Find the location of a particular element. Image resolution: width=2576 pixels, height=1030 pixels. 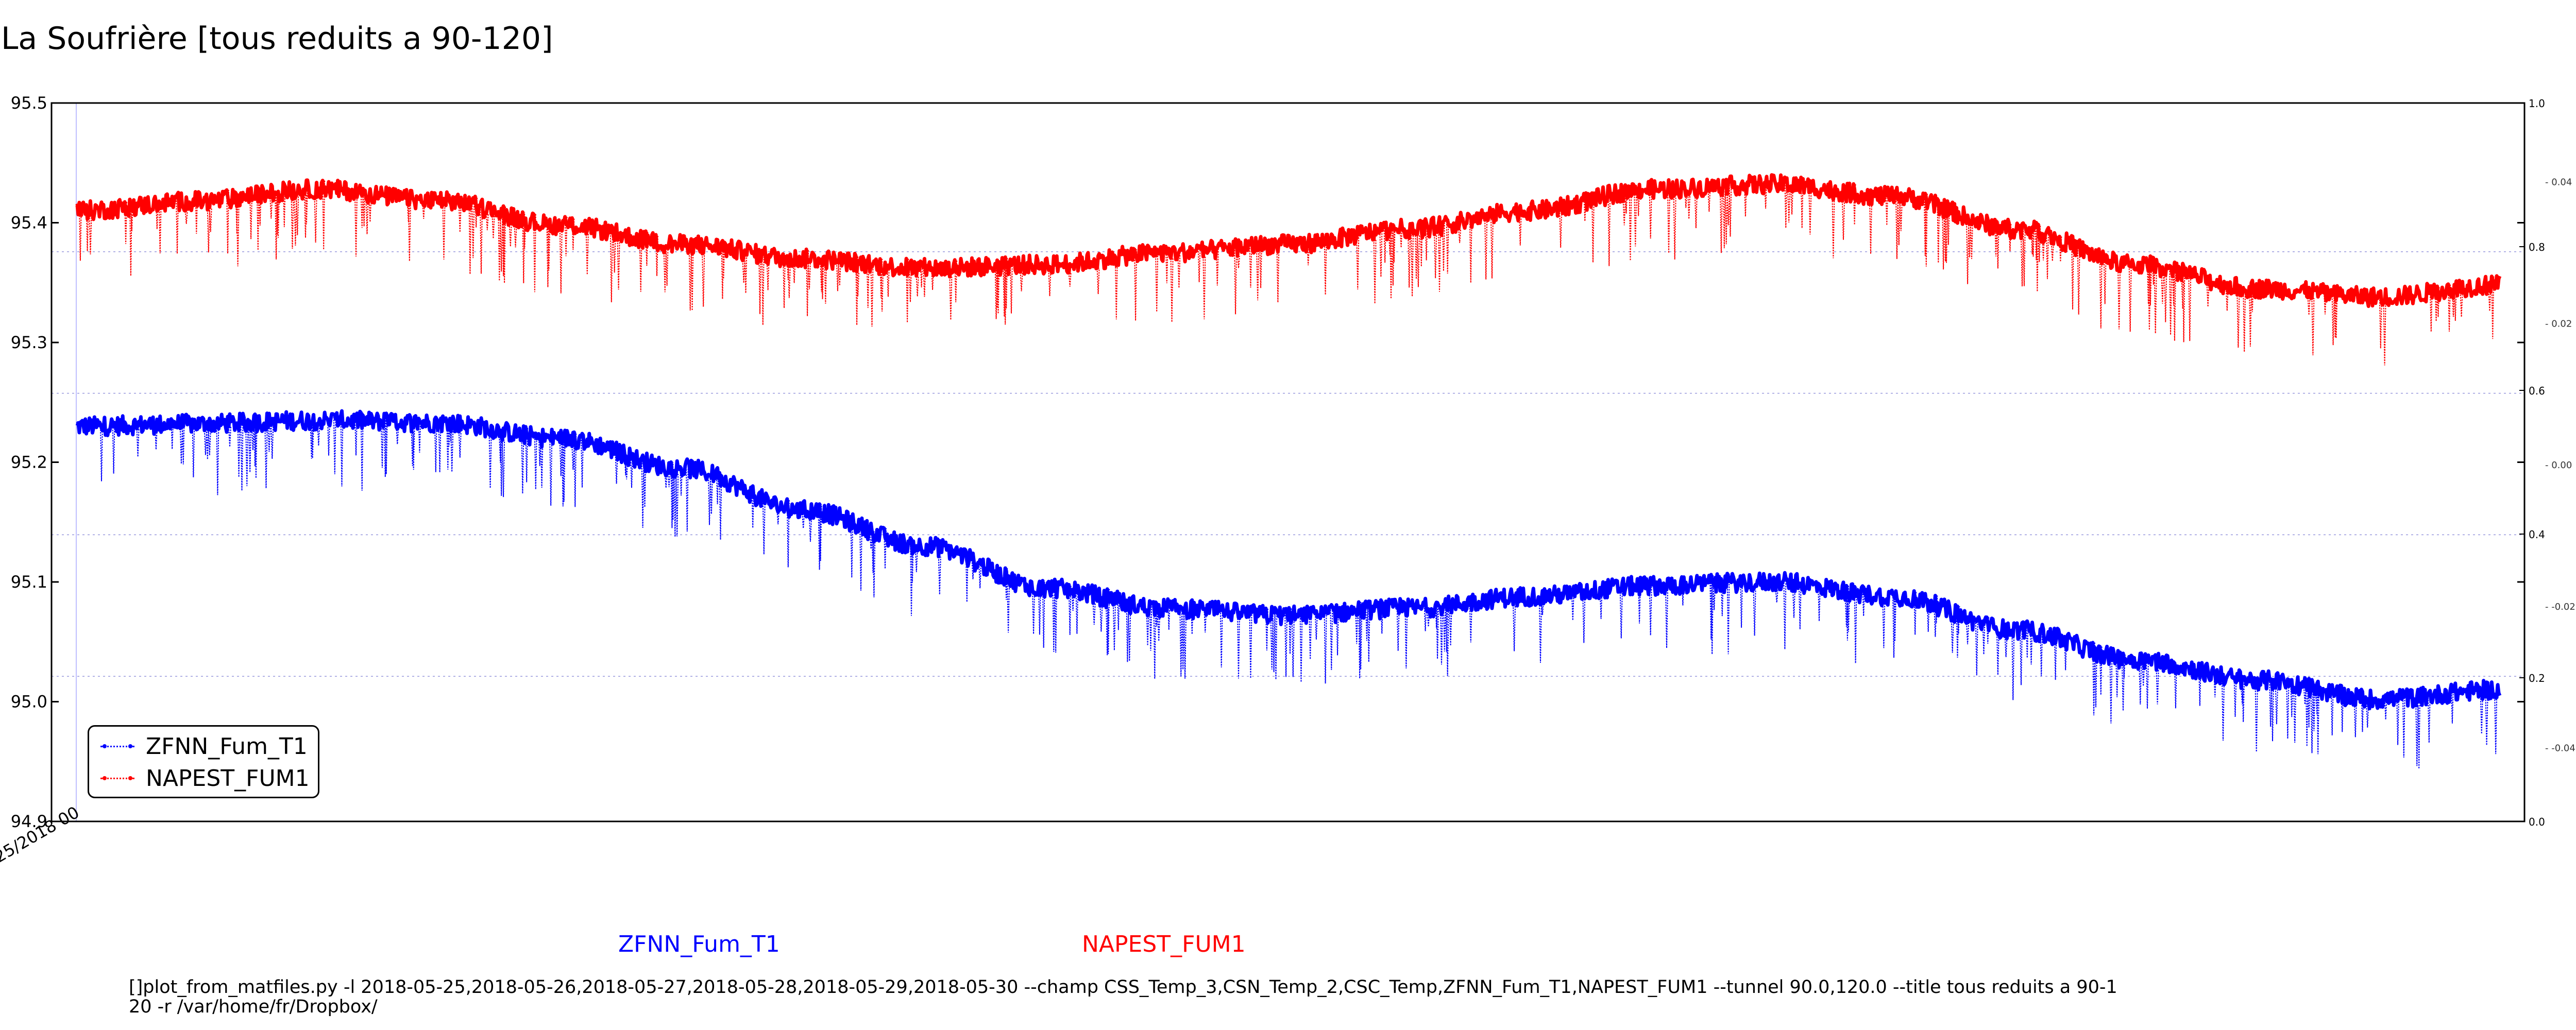

right-inner-tick-label: - -0.02 is located at coordinates (2560, 607).